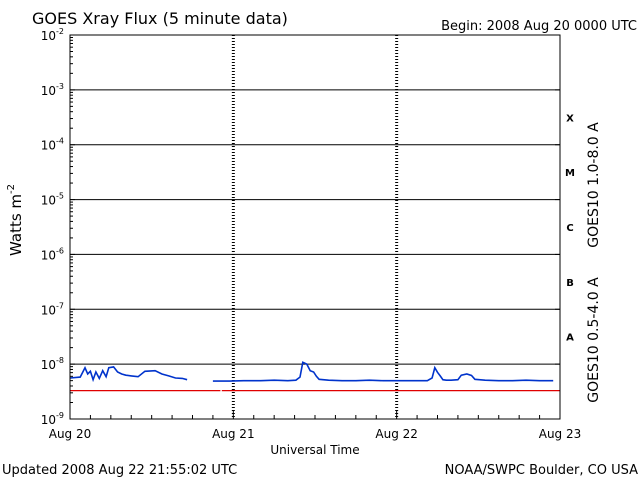  What do you see at coordinates (570, 173) in the screenshot?
I see `flare-class-m: M` at bounding box center [570, 173].